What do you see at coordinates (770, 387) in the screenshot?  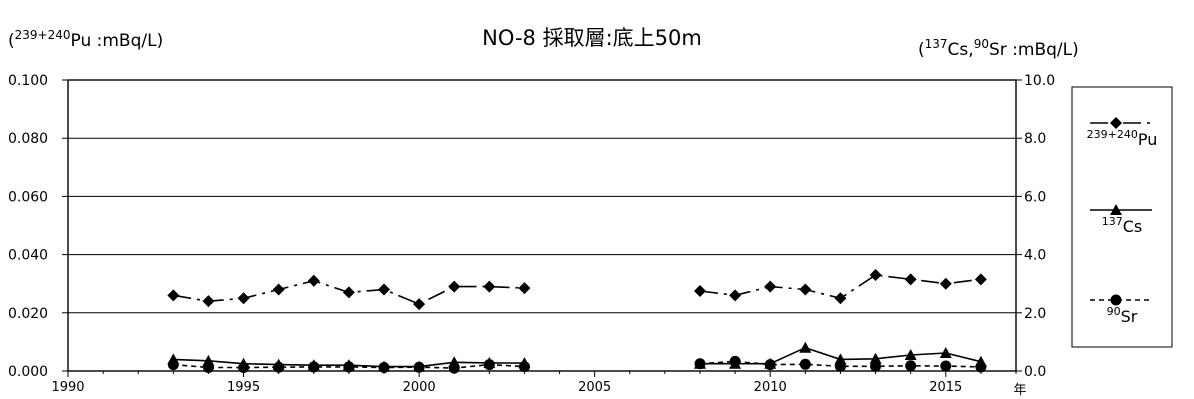 I see `x-tick-label: 2010` at bounding box center [770, 387].